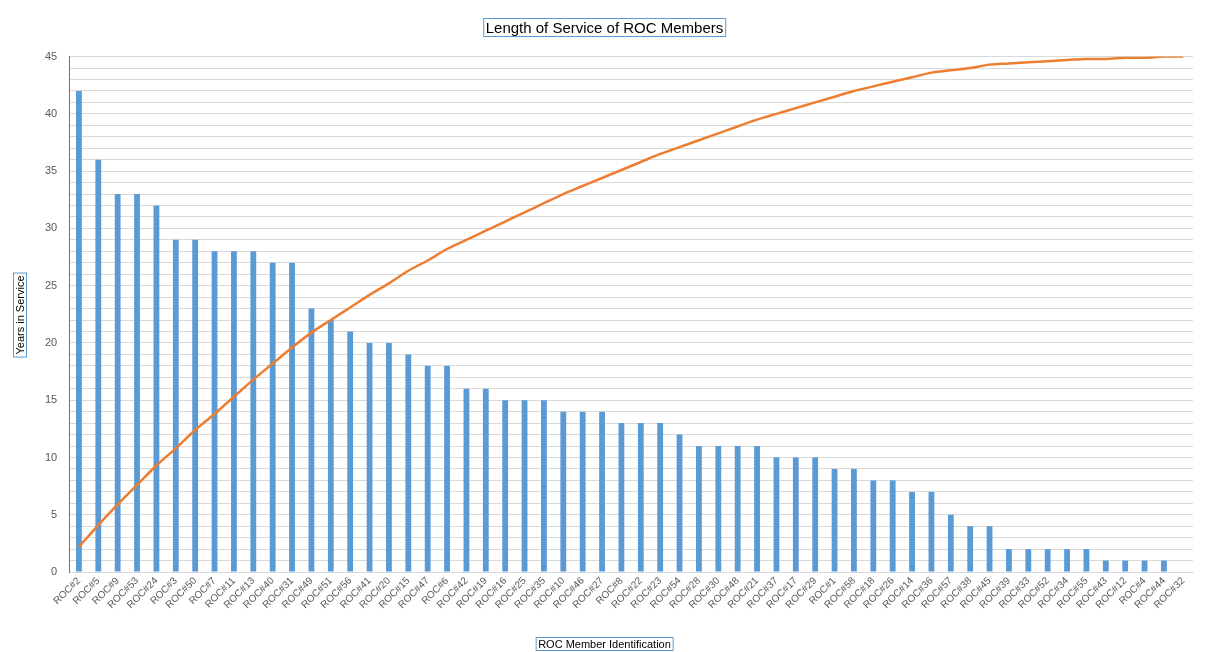 The image size is (1209, 652). Describe the element at coordinates (51, 112) in the screenshot. I see `y-tick-label: 40` at that location.